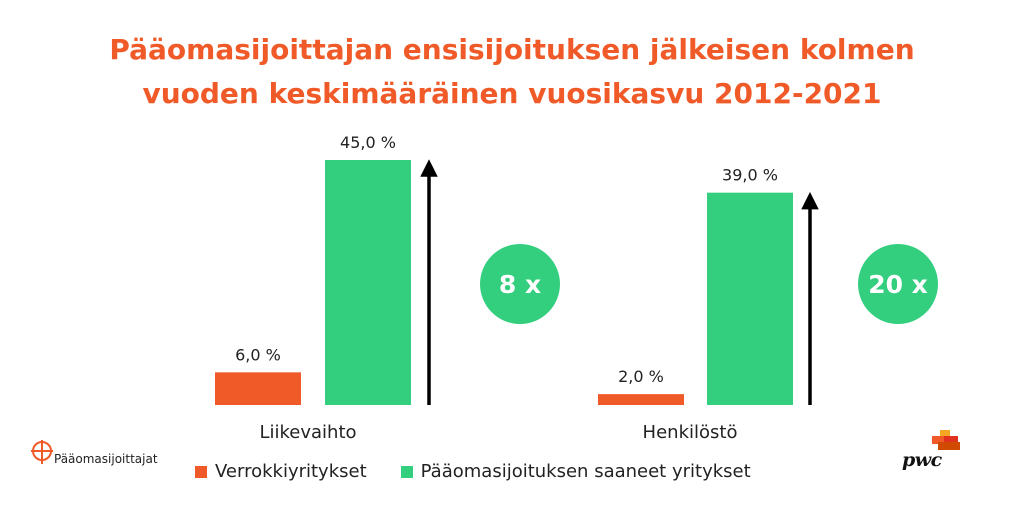  I want to click on bar-liikevaihto-verrokki, so click(258, 388).